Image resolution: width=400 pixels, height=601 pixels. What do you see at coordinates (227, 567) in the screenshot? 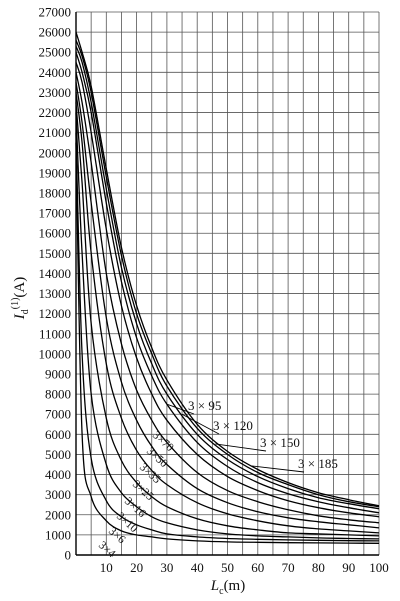
I see `x-tick-label: 50` at bounding box center [227, 567].